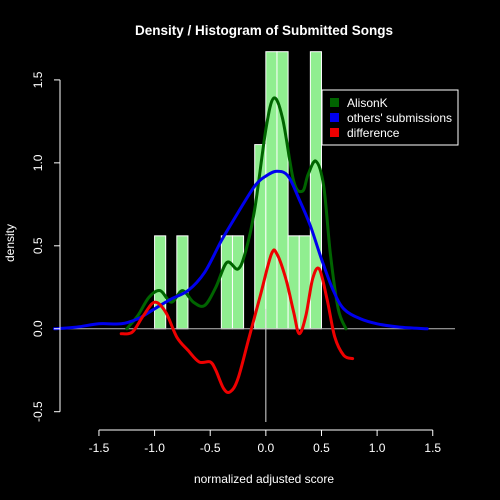  What do you see at coordinates (99, 448) in the screenshot?
I see `x-tick-label-0: -1.5` at bounding box center [99, 448].